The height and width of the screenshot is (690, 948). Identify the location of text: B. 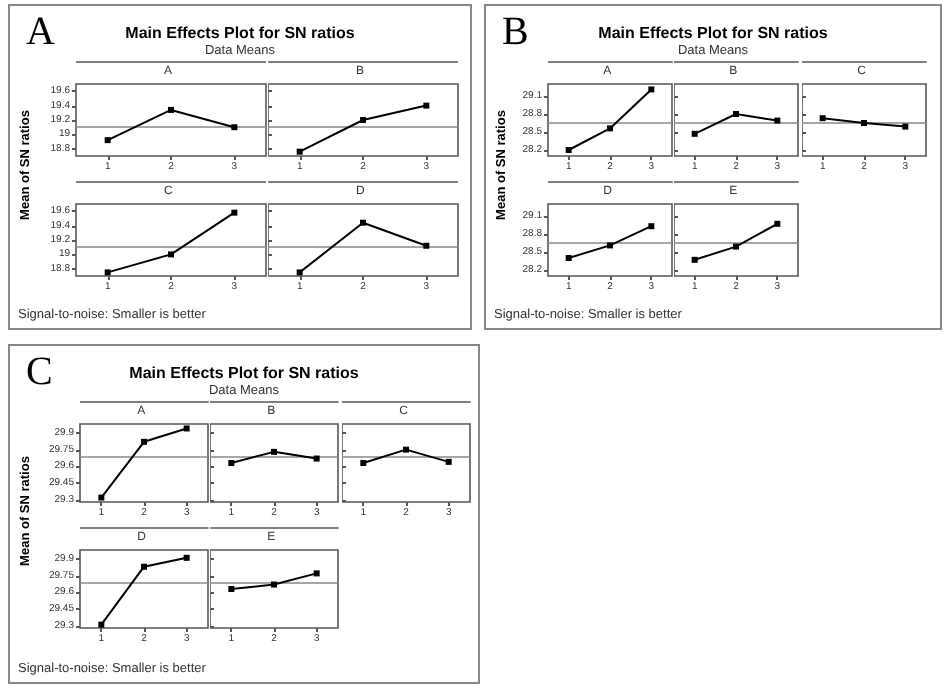
(515, 33).